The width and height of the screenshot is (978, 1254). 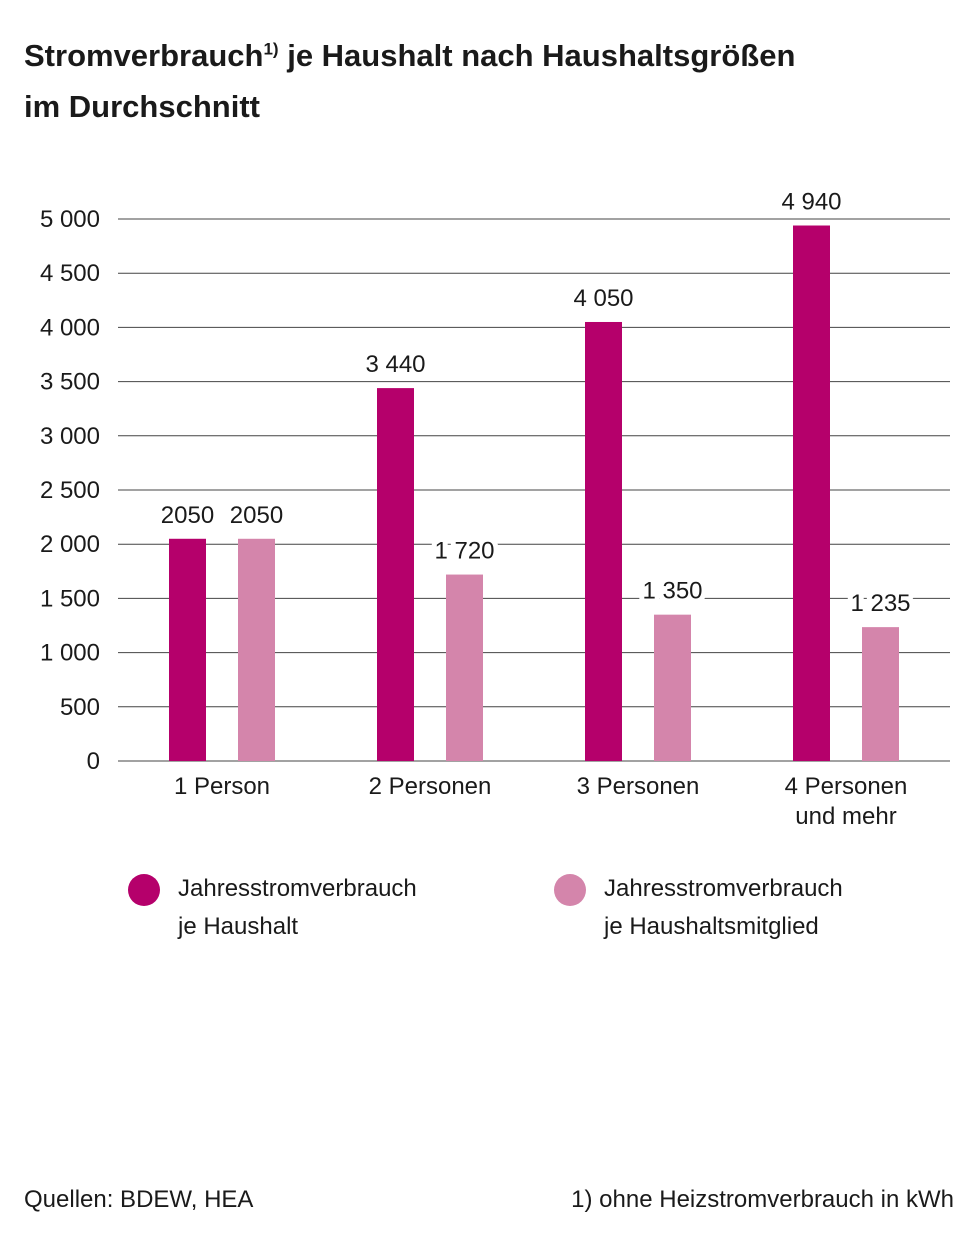 I want to click on legend-label-series-1: Jahresstromverbrauch je Haushalt, so click(x=297, y=908).